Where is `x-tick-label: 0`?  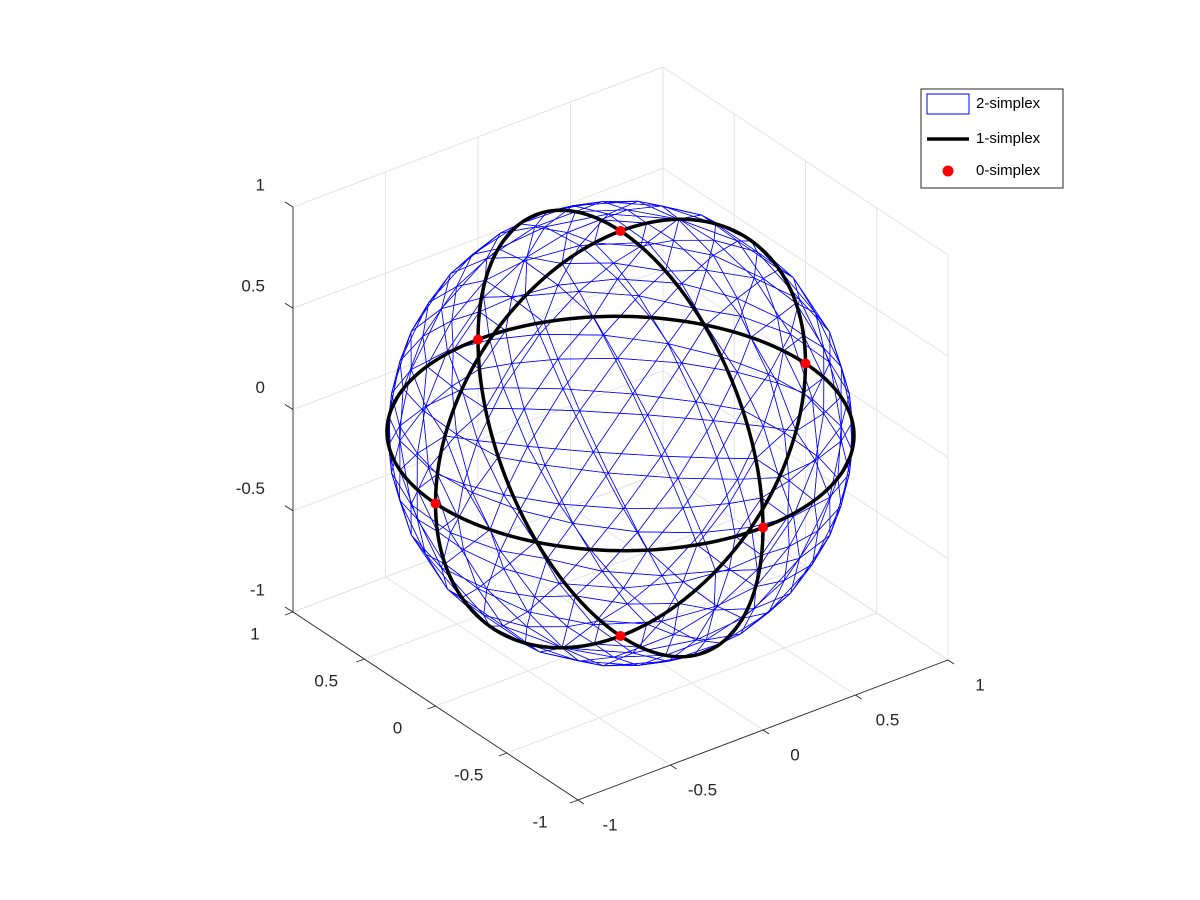
x-tick-label: 0 is located at coordinates (794, 754).